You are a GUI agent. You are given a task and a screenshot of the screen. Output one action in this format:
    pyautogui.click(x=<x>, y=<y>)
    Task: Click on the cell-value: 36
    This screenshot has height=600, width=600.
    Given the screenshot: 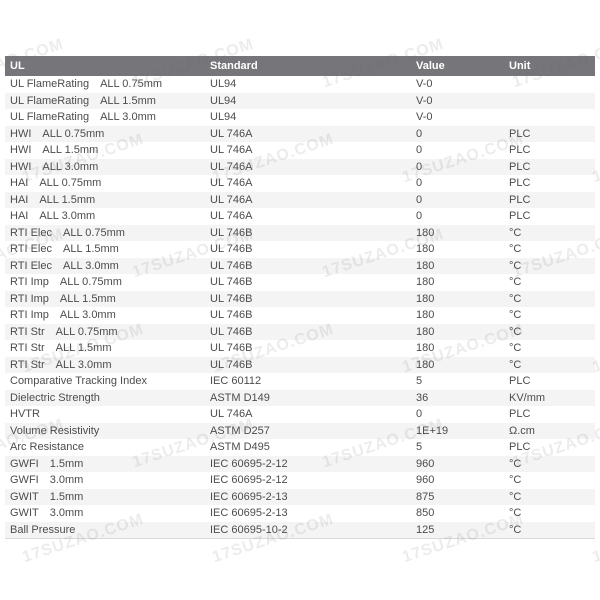 What is the action you would take?
    pyautogui.click(x=457, y=397)
    